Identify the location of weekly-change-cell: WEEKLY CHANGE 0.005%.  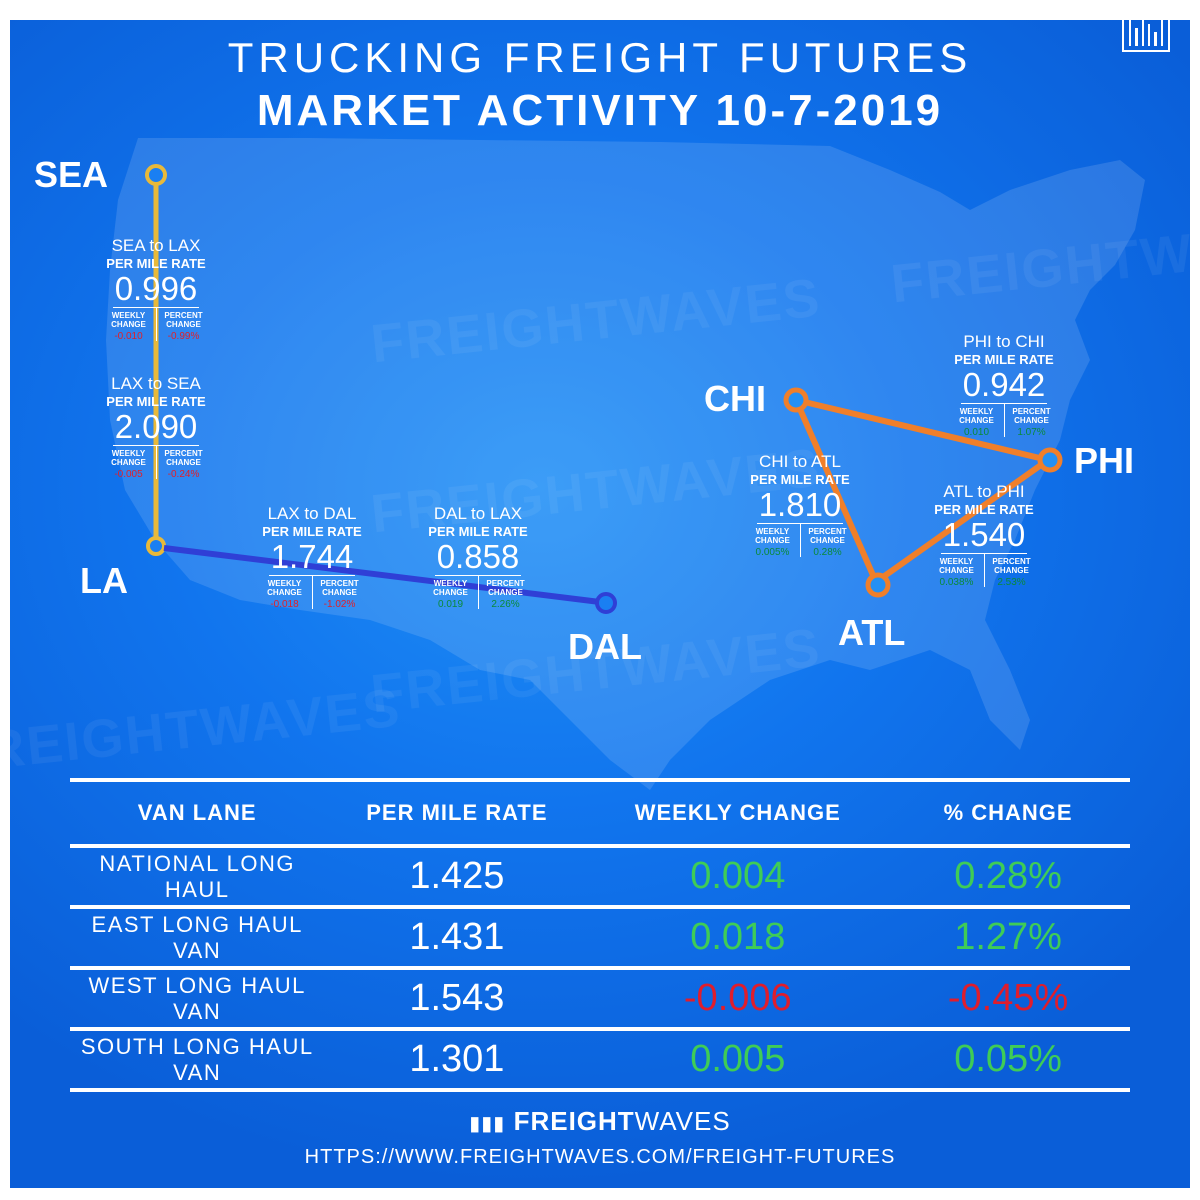
(773, 541).